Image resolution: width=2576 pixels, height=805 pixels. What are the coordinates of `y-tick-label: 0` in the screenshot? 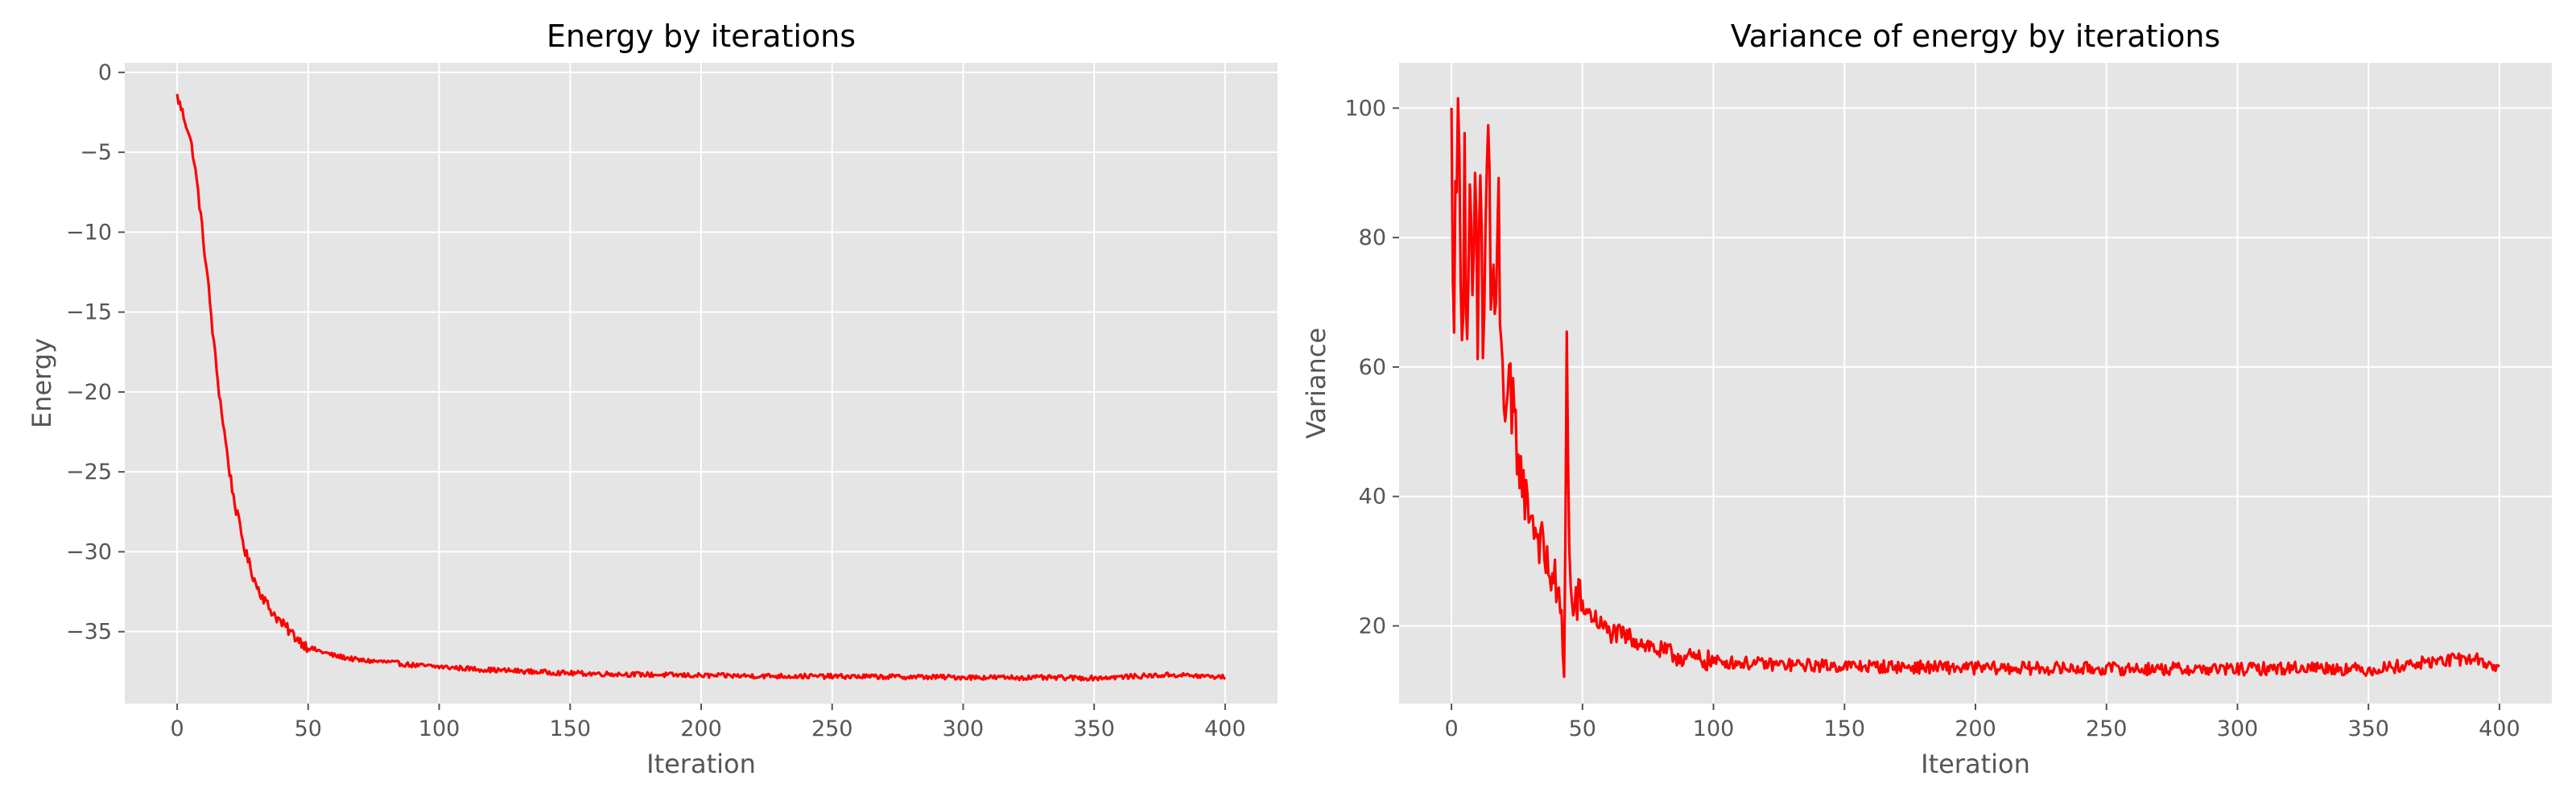 It's located at (105, 72).